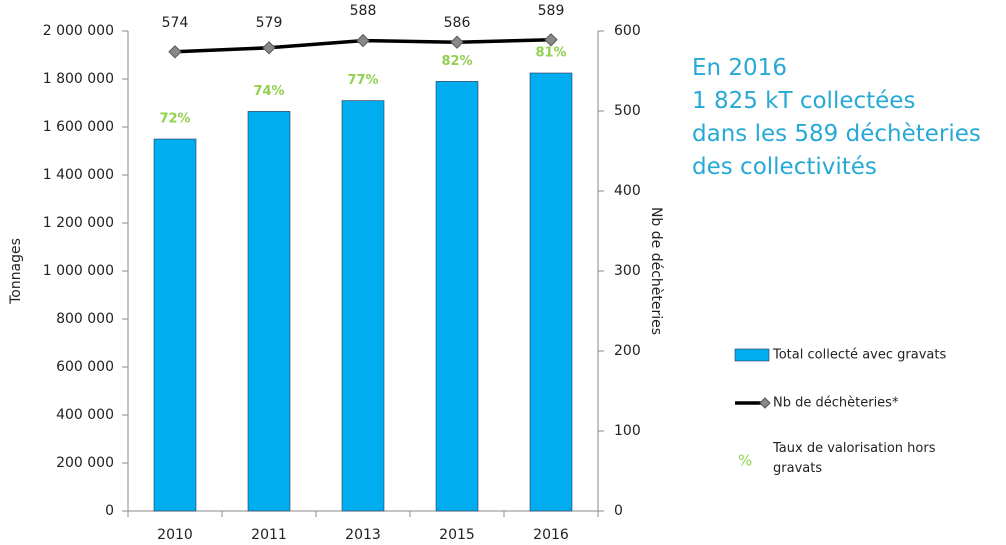  What do you see at coordinates (456, 61) in the screenshot?
I see `percent-label: 82%` at bounding box center [456, 61].